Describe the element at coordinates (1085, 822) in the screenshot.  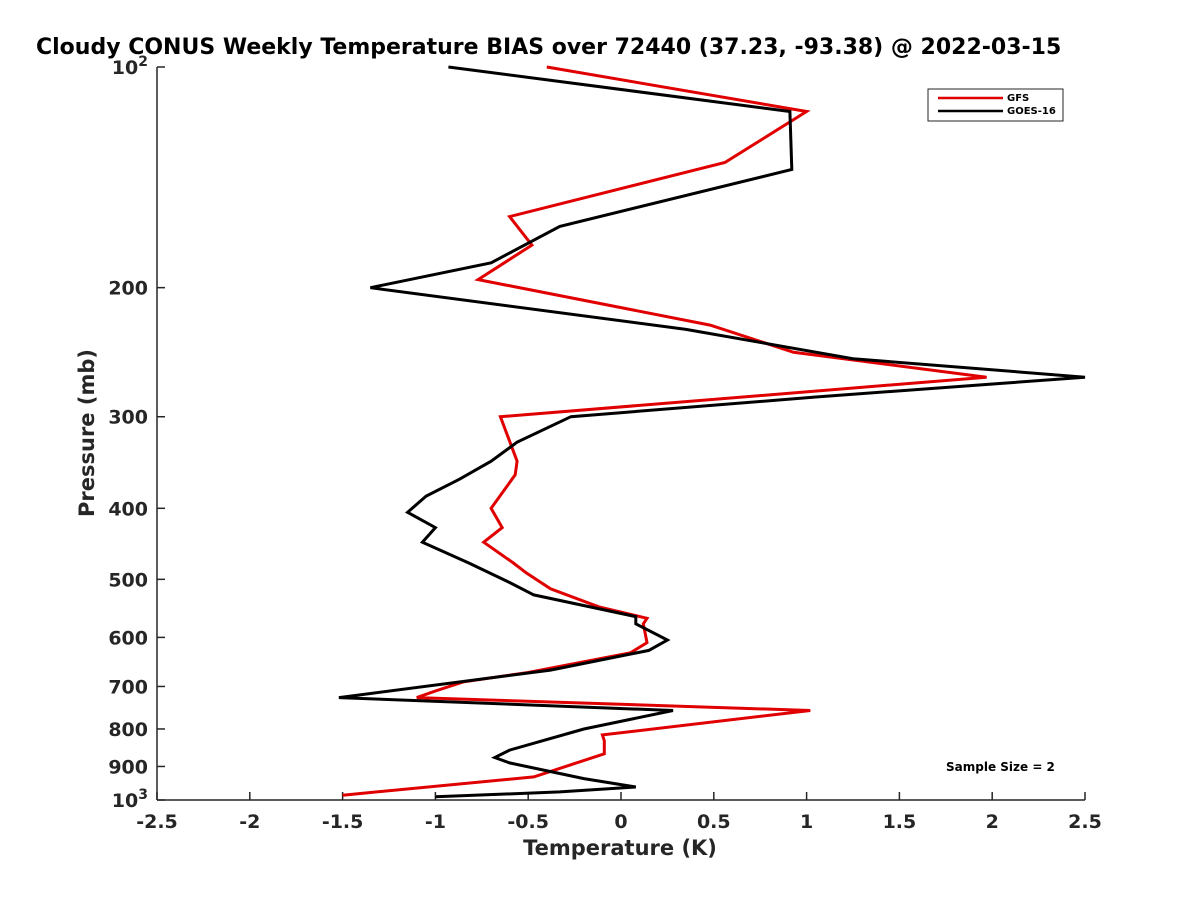
I see `x-tick-label: 2.5` at that location.